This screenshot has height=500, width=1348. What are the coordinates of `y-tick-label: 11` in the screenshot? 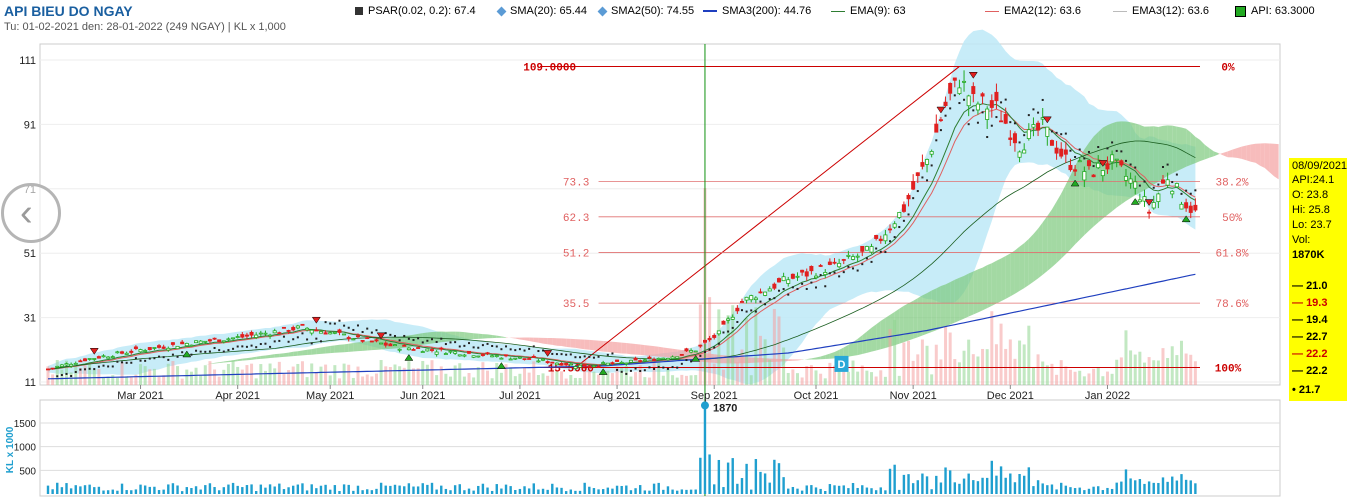 It's located at (30, 383).